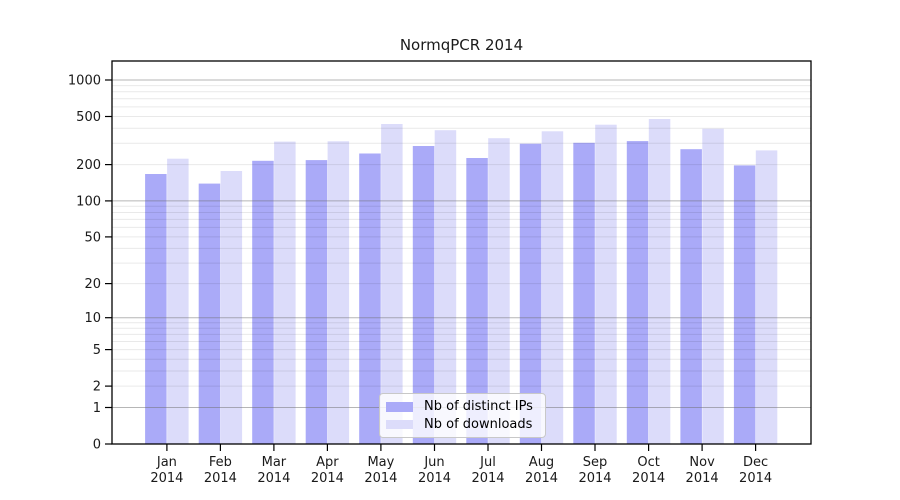  I want to click on y-tick-label: 1, so click(97, 408).